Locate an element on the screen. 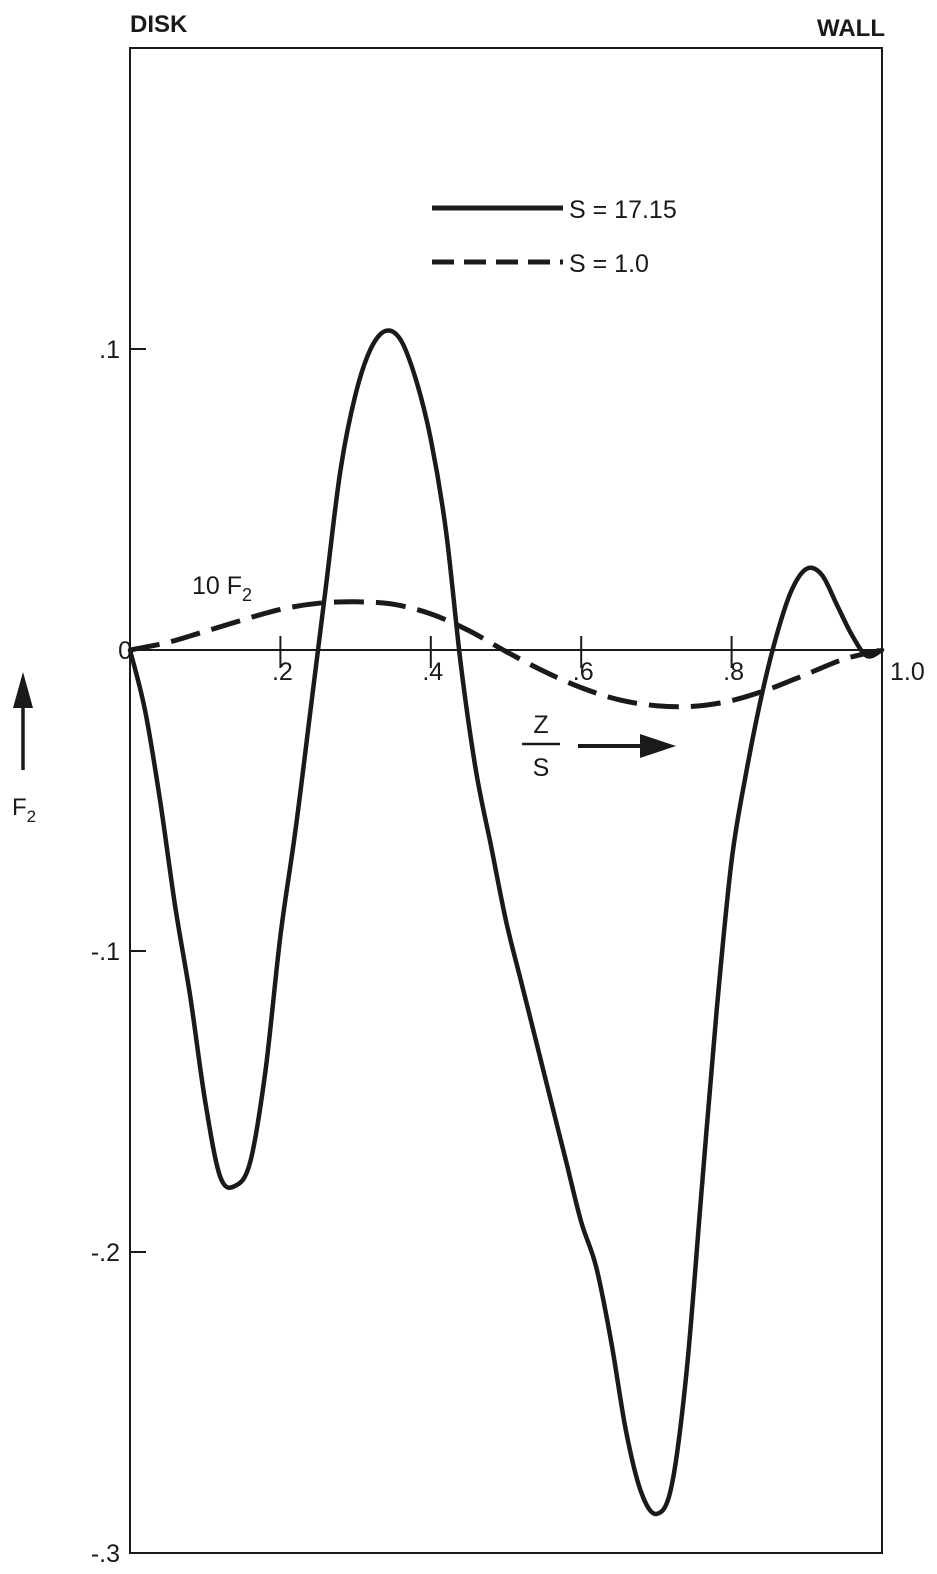 The image size is (937, 1574). legend: S = 17.15 S = 1.0 is located at coordinates (554, 237).